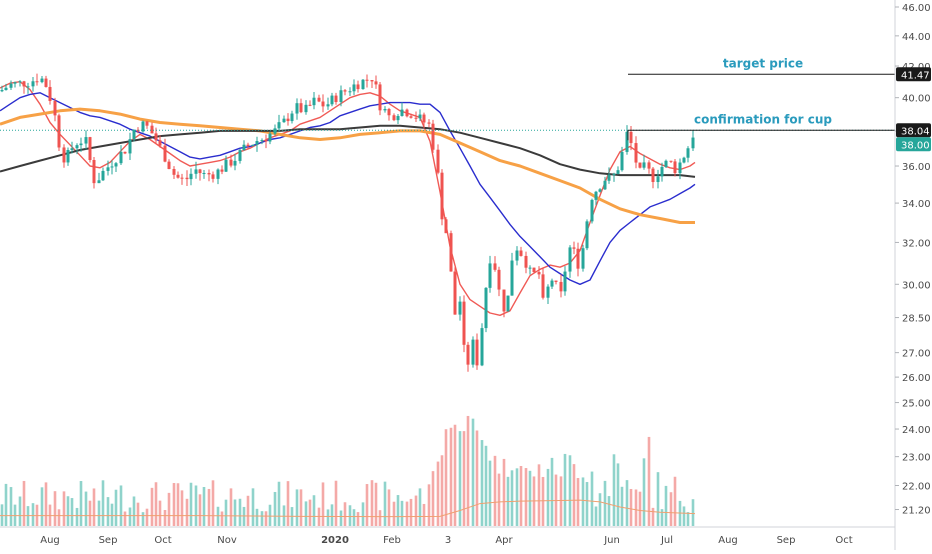  What do you see at coordinates (916, 404) in the screenshot?
I see `y-tick-label: 25.00` at bounding box center [916, 404].